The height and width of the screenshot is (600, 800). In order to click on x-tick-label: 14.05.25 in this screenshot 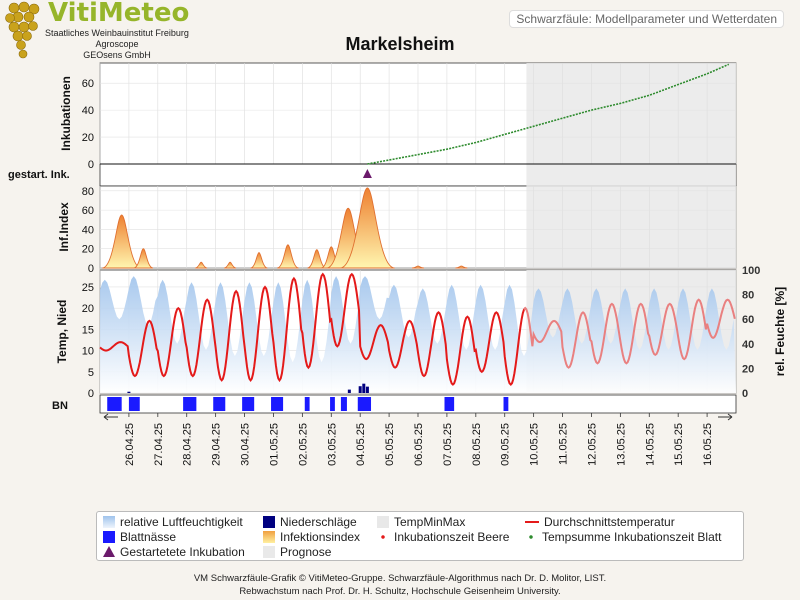, I will do `click(650, 444)`.